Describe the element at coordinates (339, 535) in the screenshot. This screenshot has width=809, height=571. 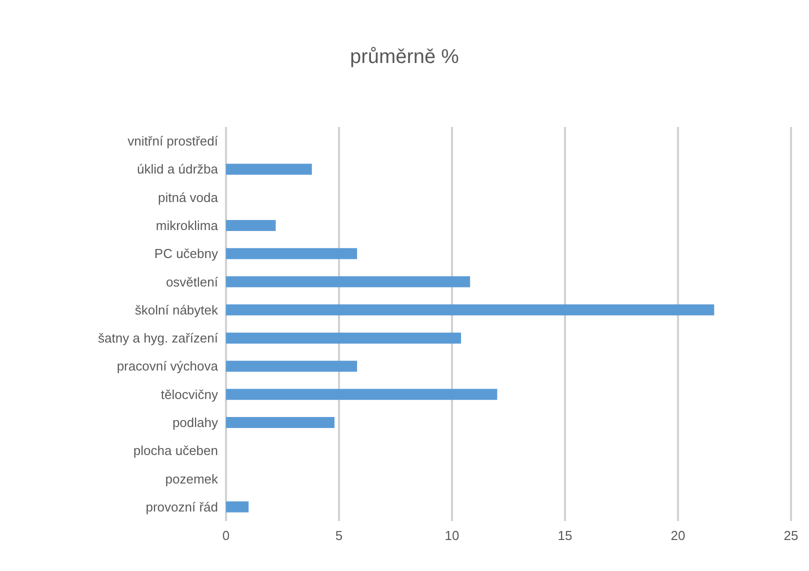
I see `x-tick-label: 5` at that location.